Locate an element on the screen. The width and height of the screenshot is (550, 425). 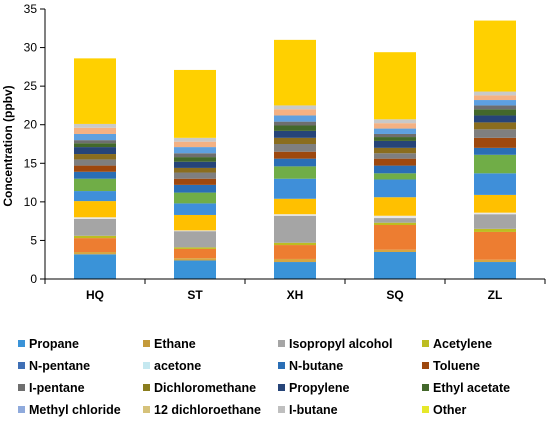
legend-label: 12 dichloroethane is located at coordinates (207, 410).